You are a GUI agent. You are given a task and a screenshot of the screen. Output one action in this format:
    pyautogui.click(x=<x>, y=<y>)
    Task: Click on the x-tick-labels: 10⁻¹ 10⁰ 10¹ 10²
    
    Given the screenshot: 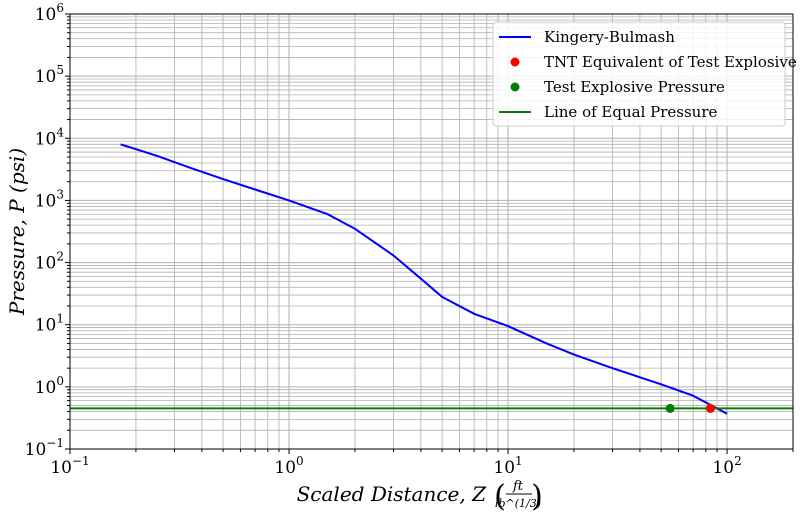 What is the action you would take?
    pyautogui.click(x=395, y=466)
    